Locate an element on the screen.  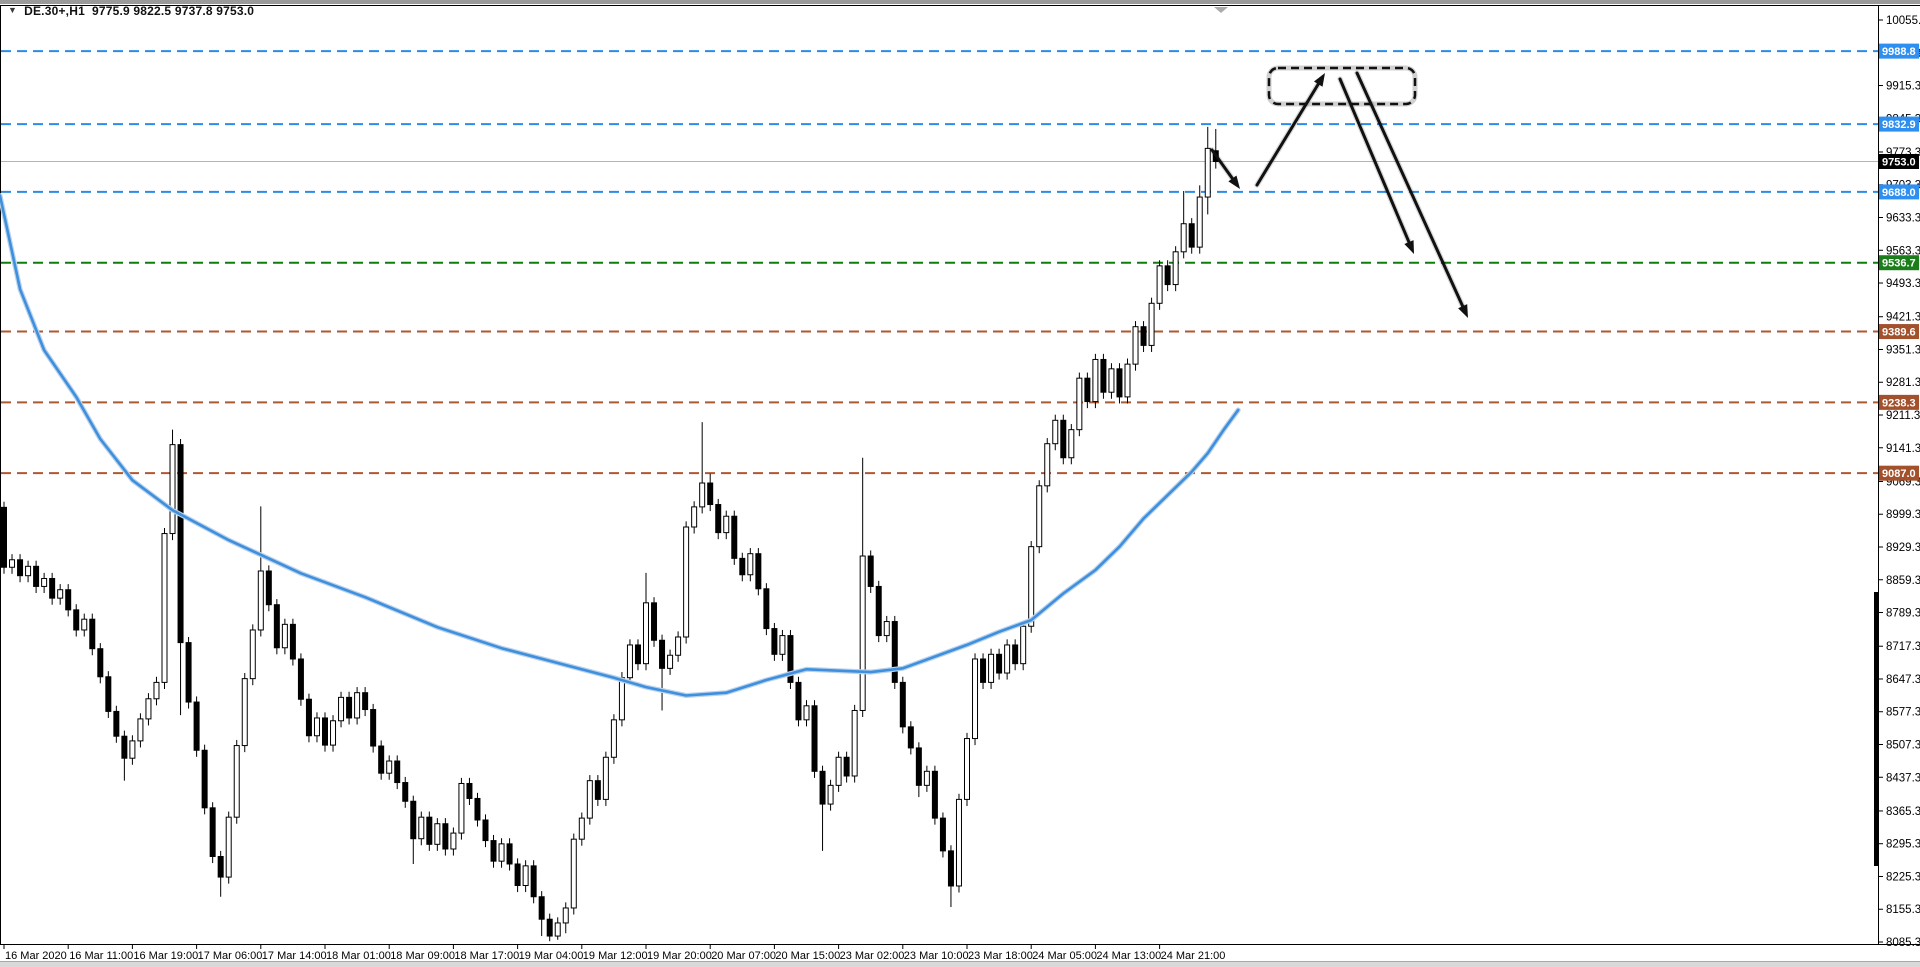
down-arrow-2-head is located at coordinates (1463, 311).